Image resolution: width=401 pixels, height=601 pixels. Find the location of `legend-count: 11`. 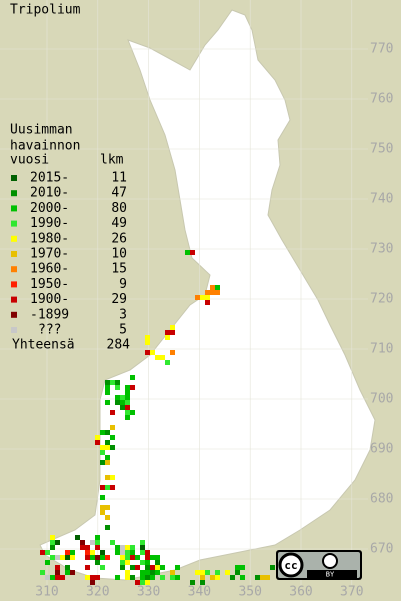

legend-count: 11 is located at coordinates (119, 178).